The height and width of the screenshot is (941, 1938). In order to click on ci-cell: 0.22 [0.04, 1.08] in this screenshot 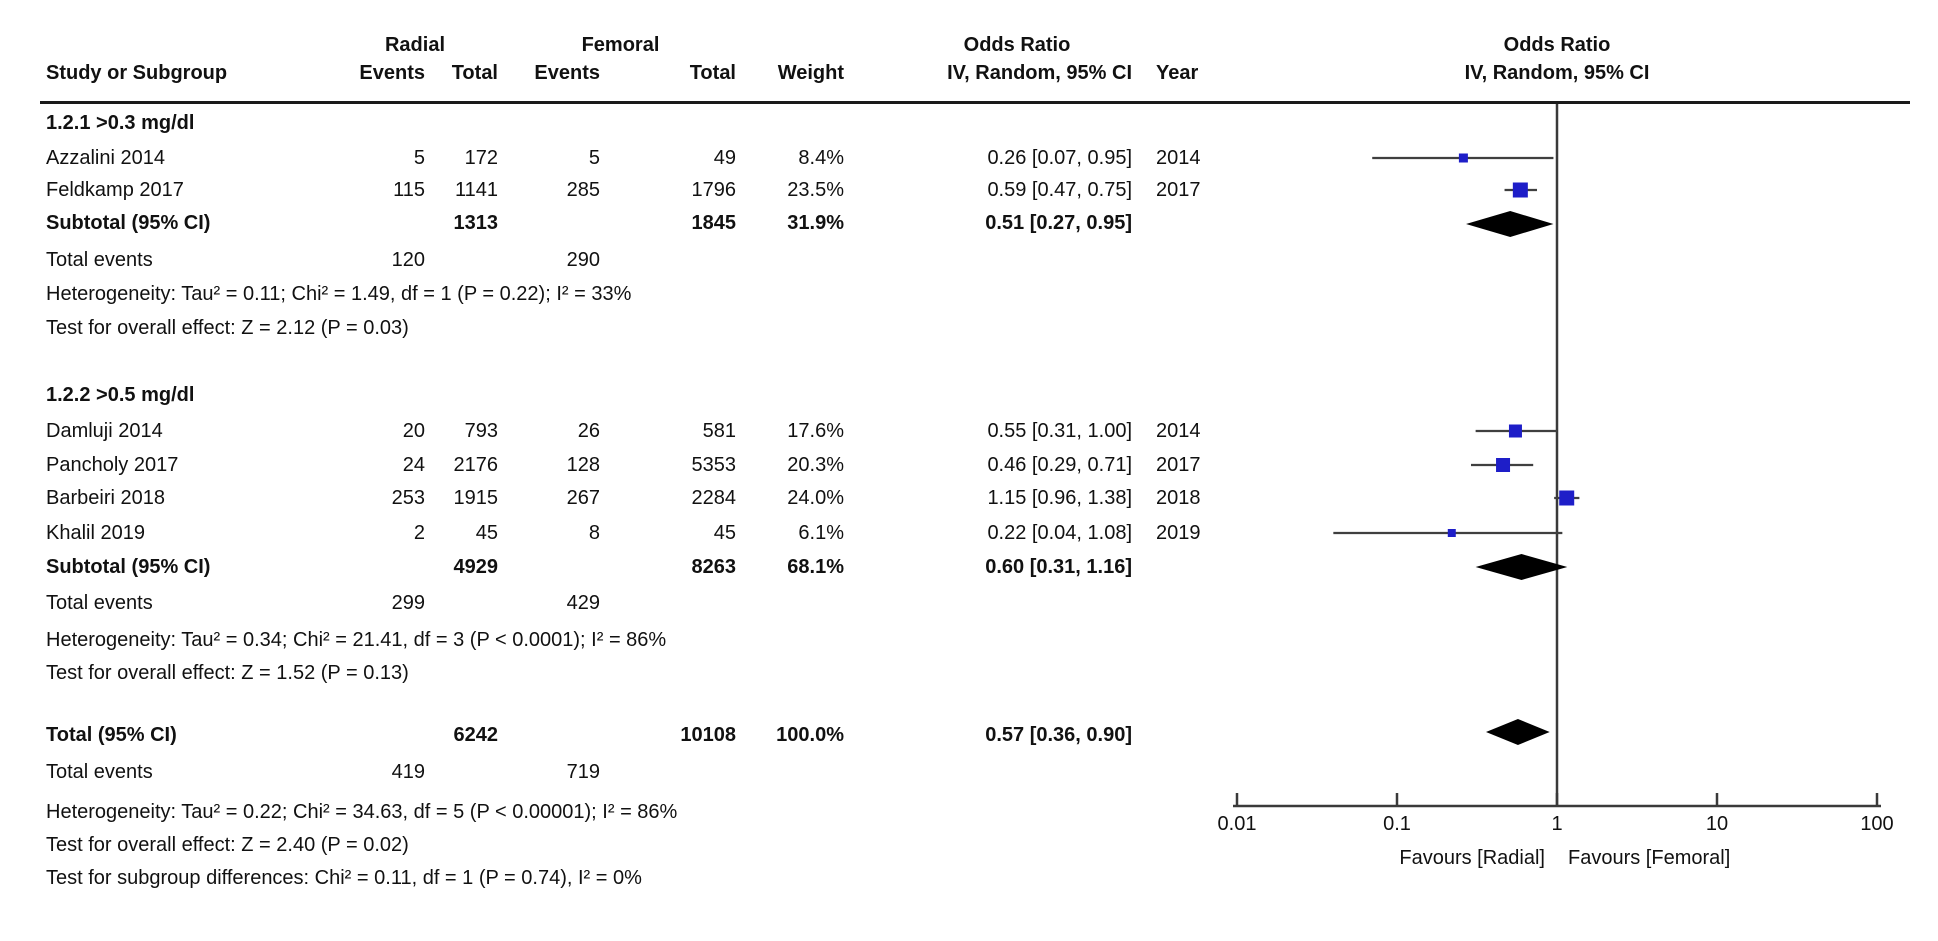, I will do `click(1059, 533)`.